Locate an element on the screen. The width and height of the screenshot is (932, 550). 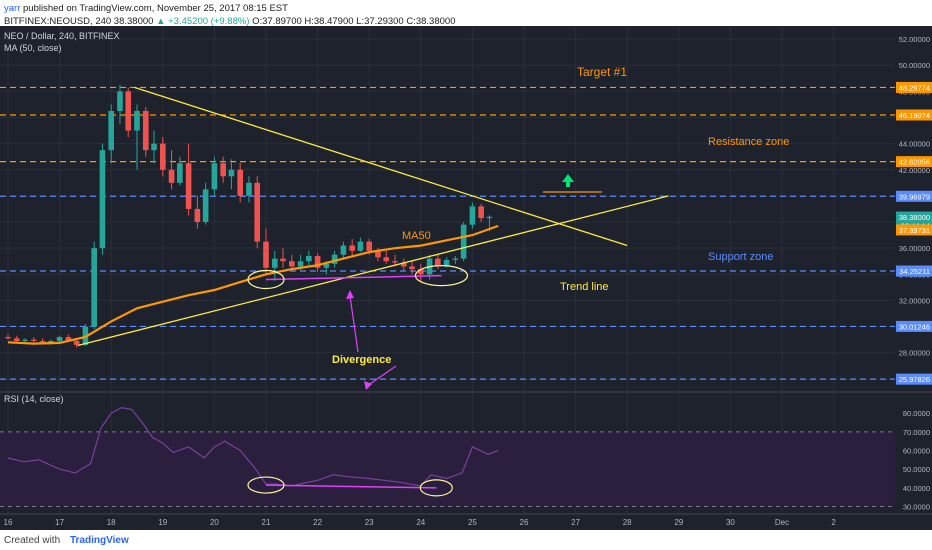
divergence-price-line is located at coordinates (353, 277).